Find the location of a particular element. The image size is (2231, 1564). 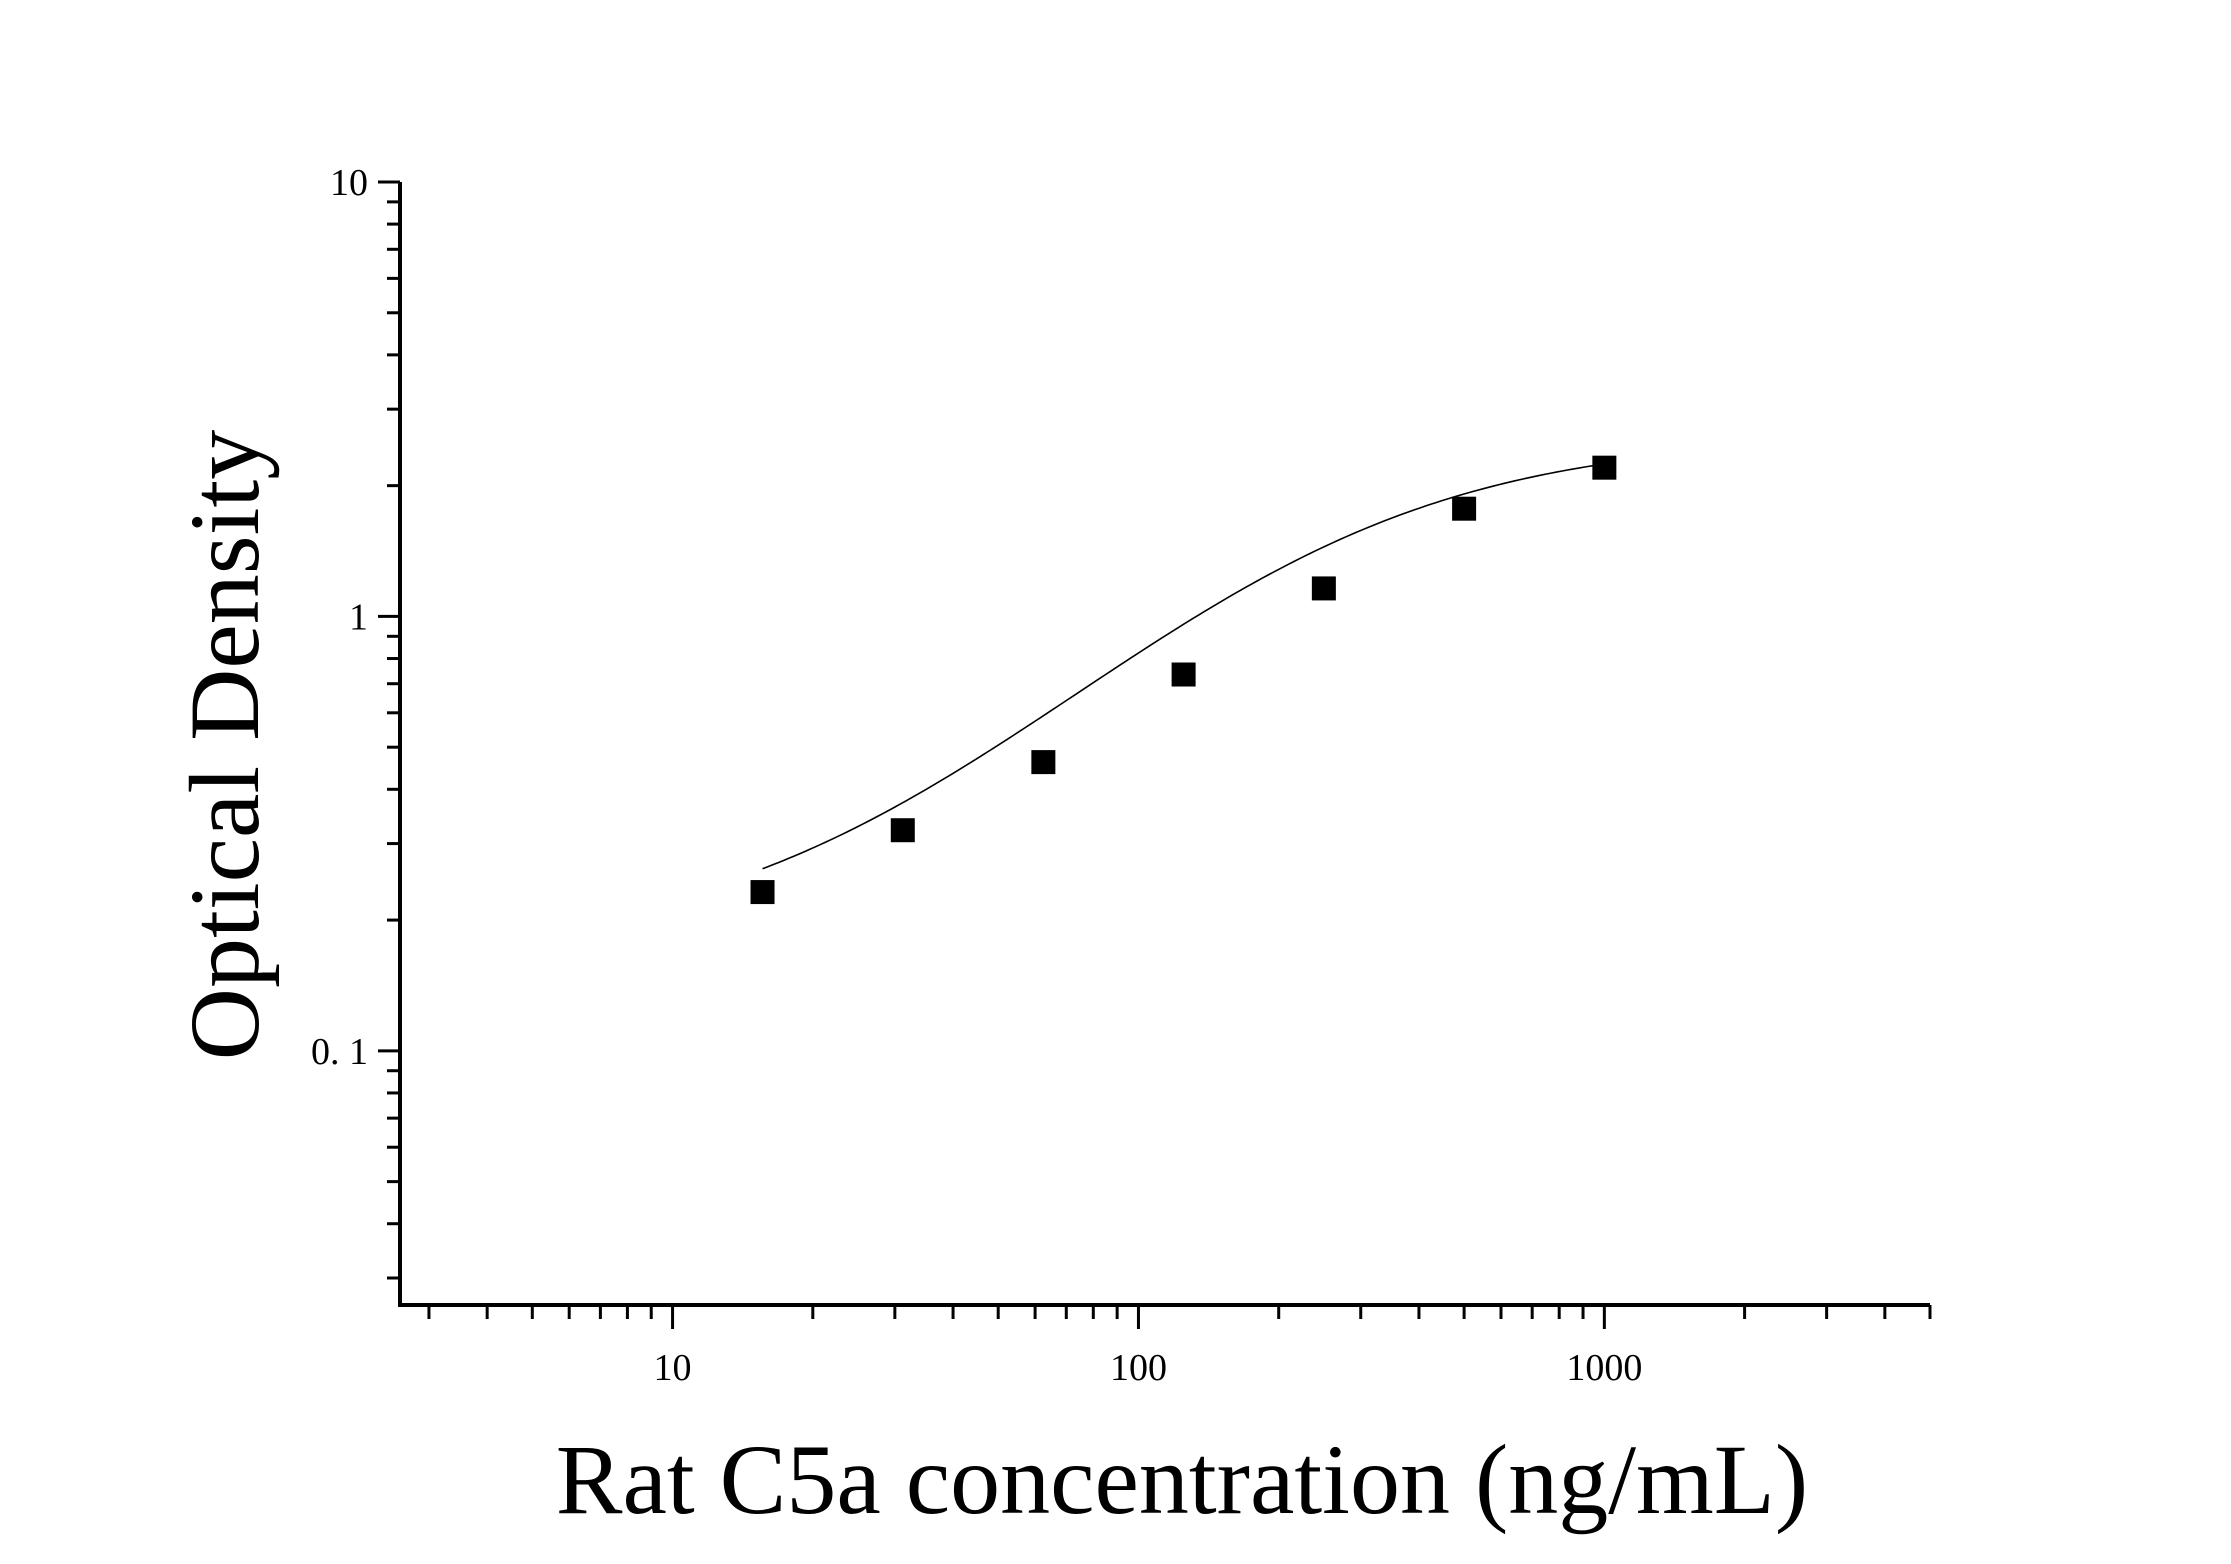

fit-curve-group is located at coordinates (1183, 666).